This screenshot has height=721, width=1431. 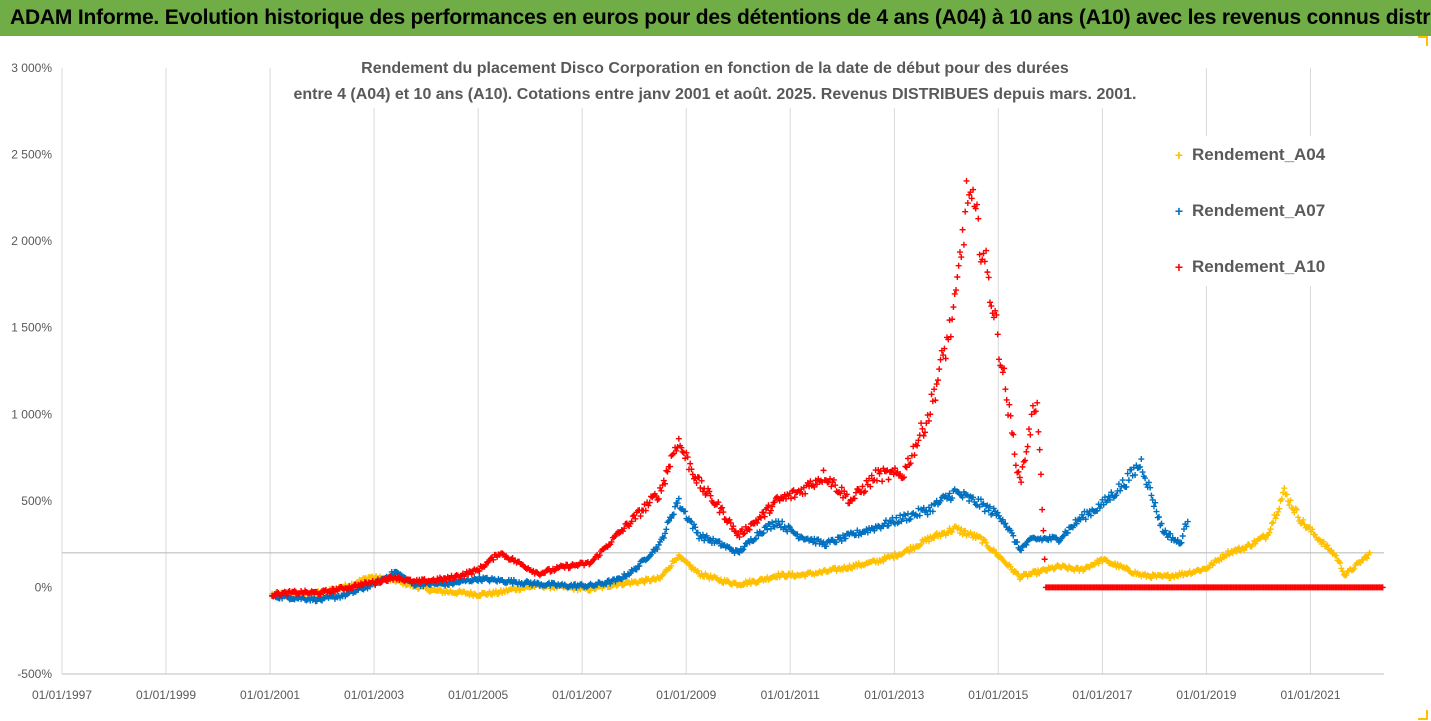 What do you see at coordinates (1423, 41) in the screenshot?
I see `frame-corner` at bounding box center [1423, 41].